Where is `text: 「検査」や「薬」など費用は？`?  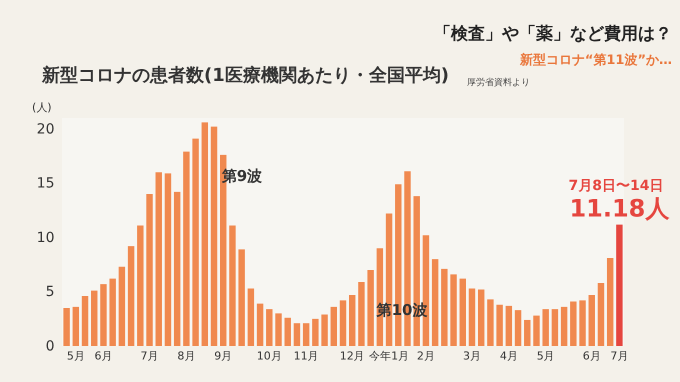 text: 「検査」や「薬」など費用は？ is located at coordinates (553, 34).